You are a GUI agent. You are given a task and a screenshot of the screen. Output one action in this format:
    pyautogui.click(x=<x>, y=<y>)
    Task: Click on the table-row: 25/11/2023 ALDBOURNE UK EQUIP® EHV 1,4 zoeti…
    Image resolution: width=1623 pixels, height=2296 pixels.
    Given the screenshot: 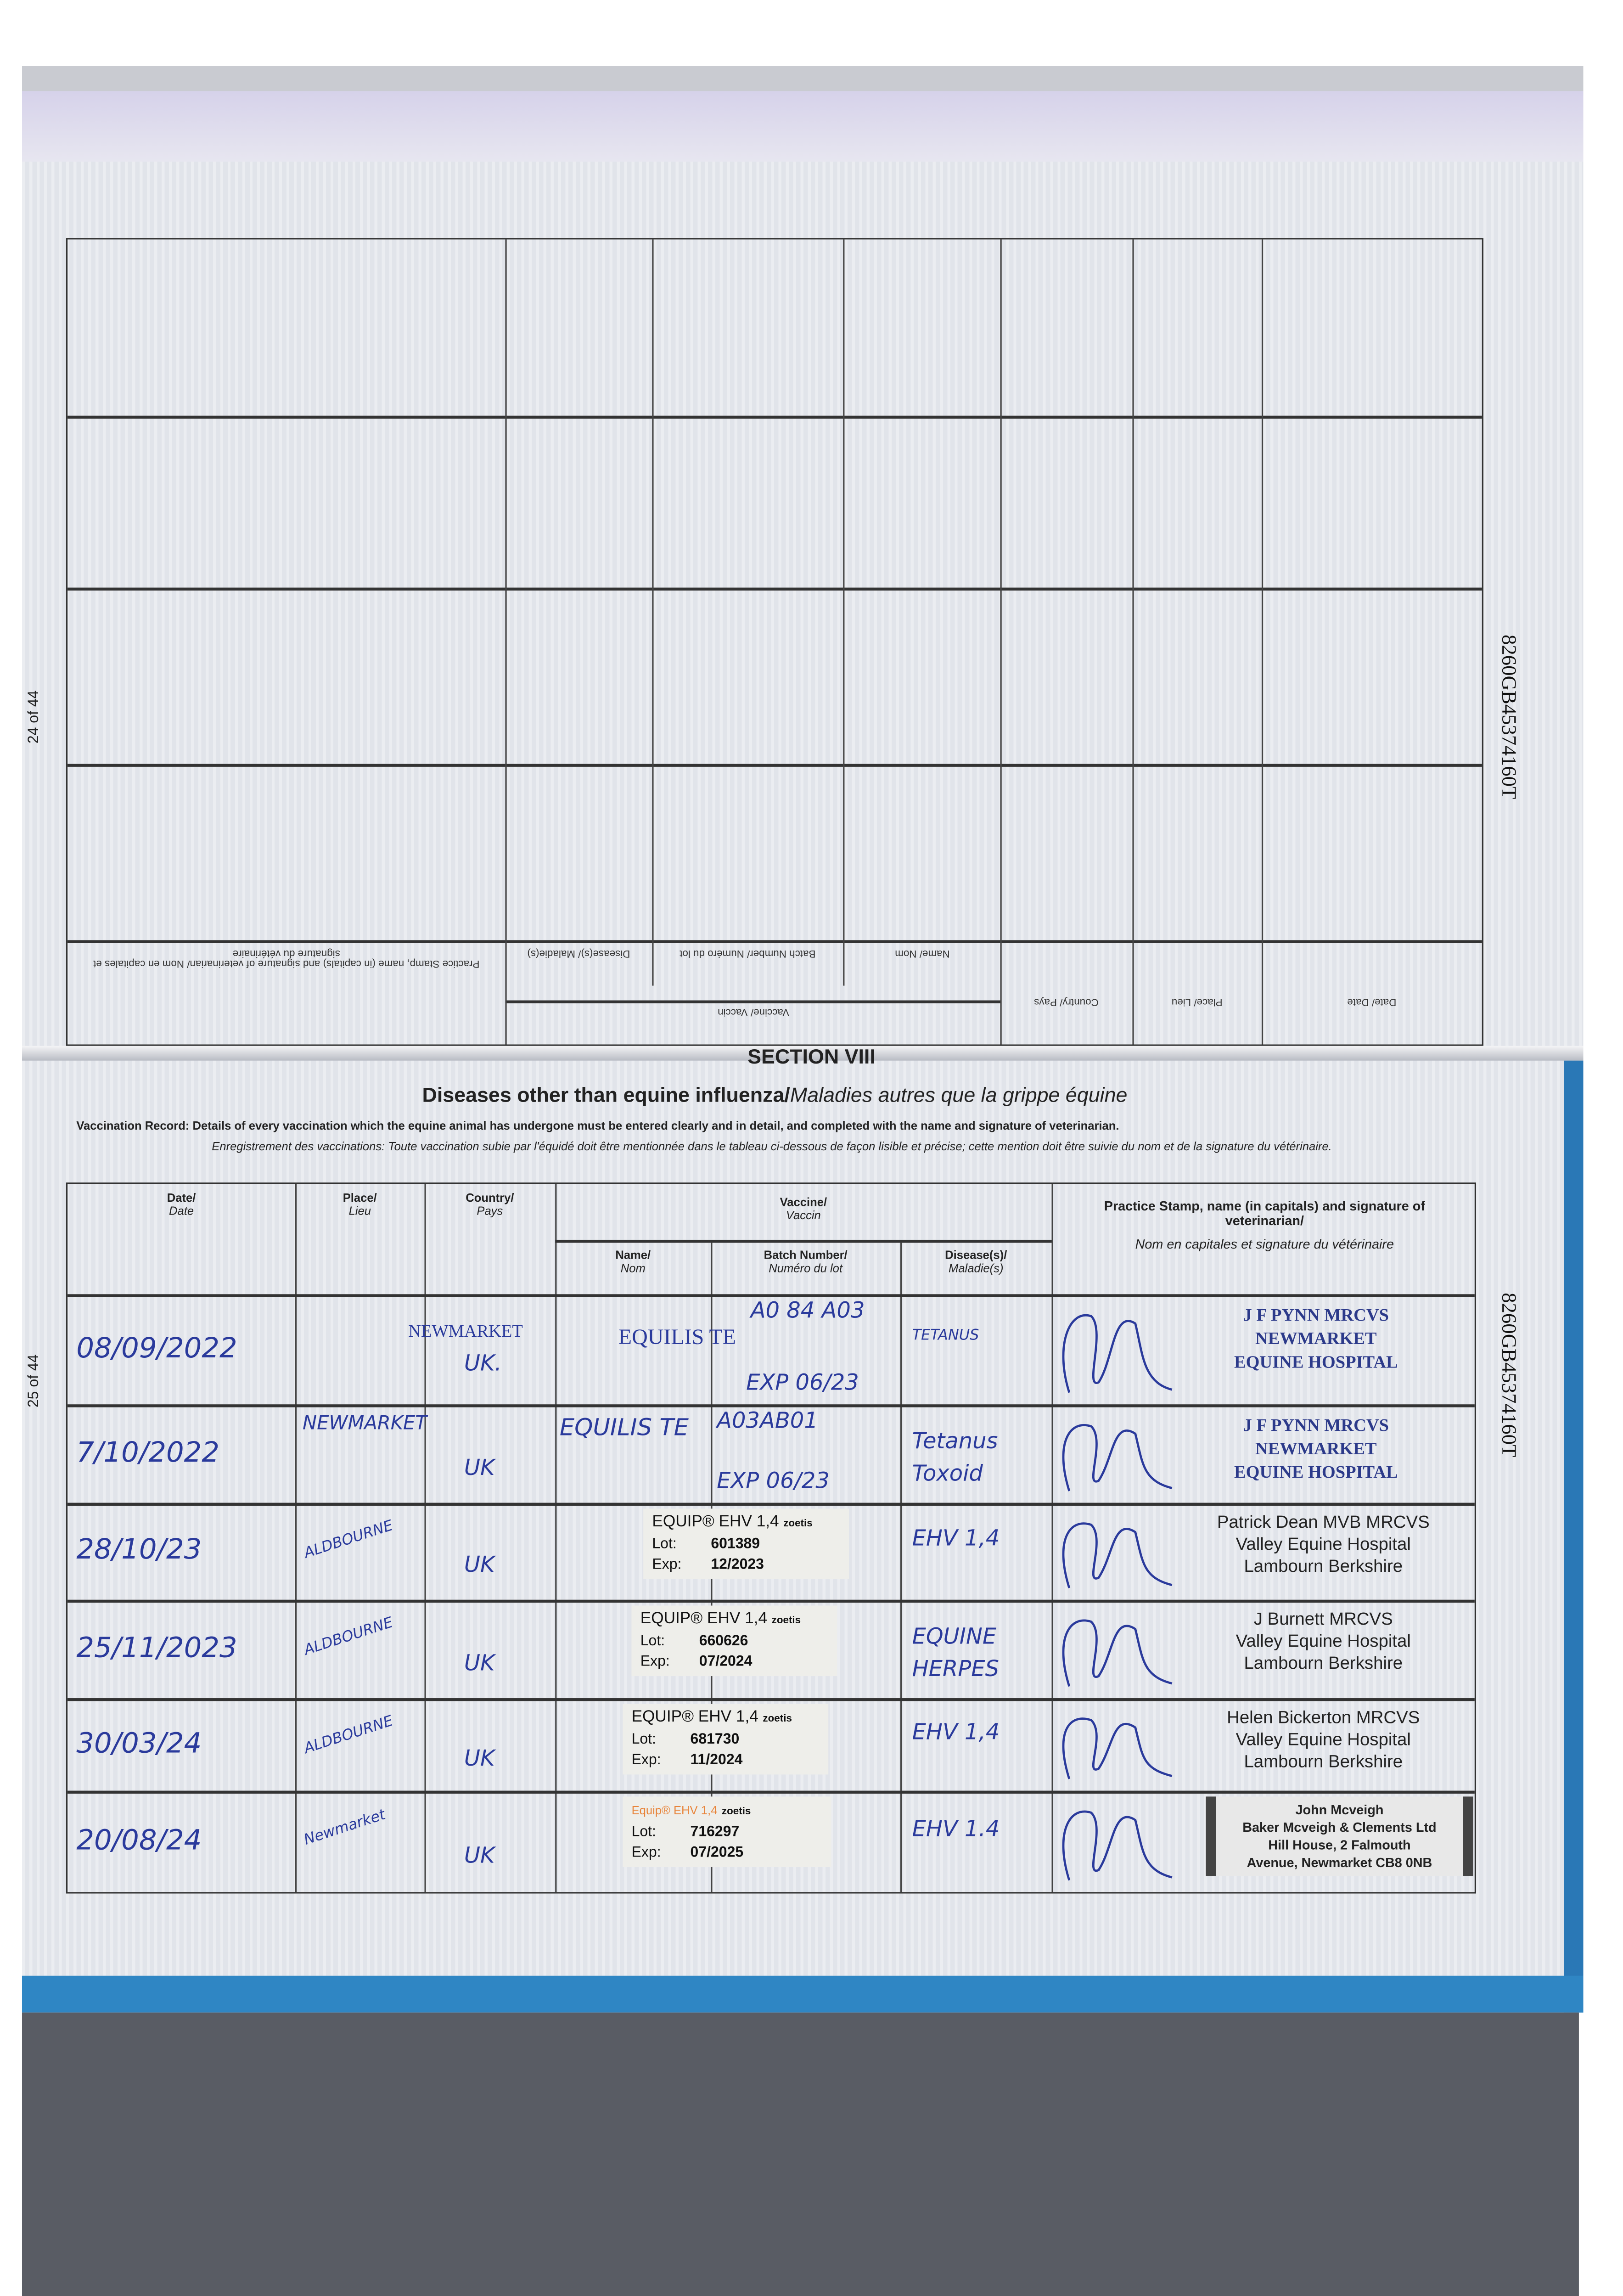 What is the action you would take?
    pyautogui.click(x=771, y=1648)
    